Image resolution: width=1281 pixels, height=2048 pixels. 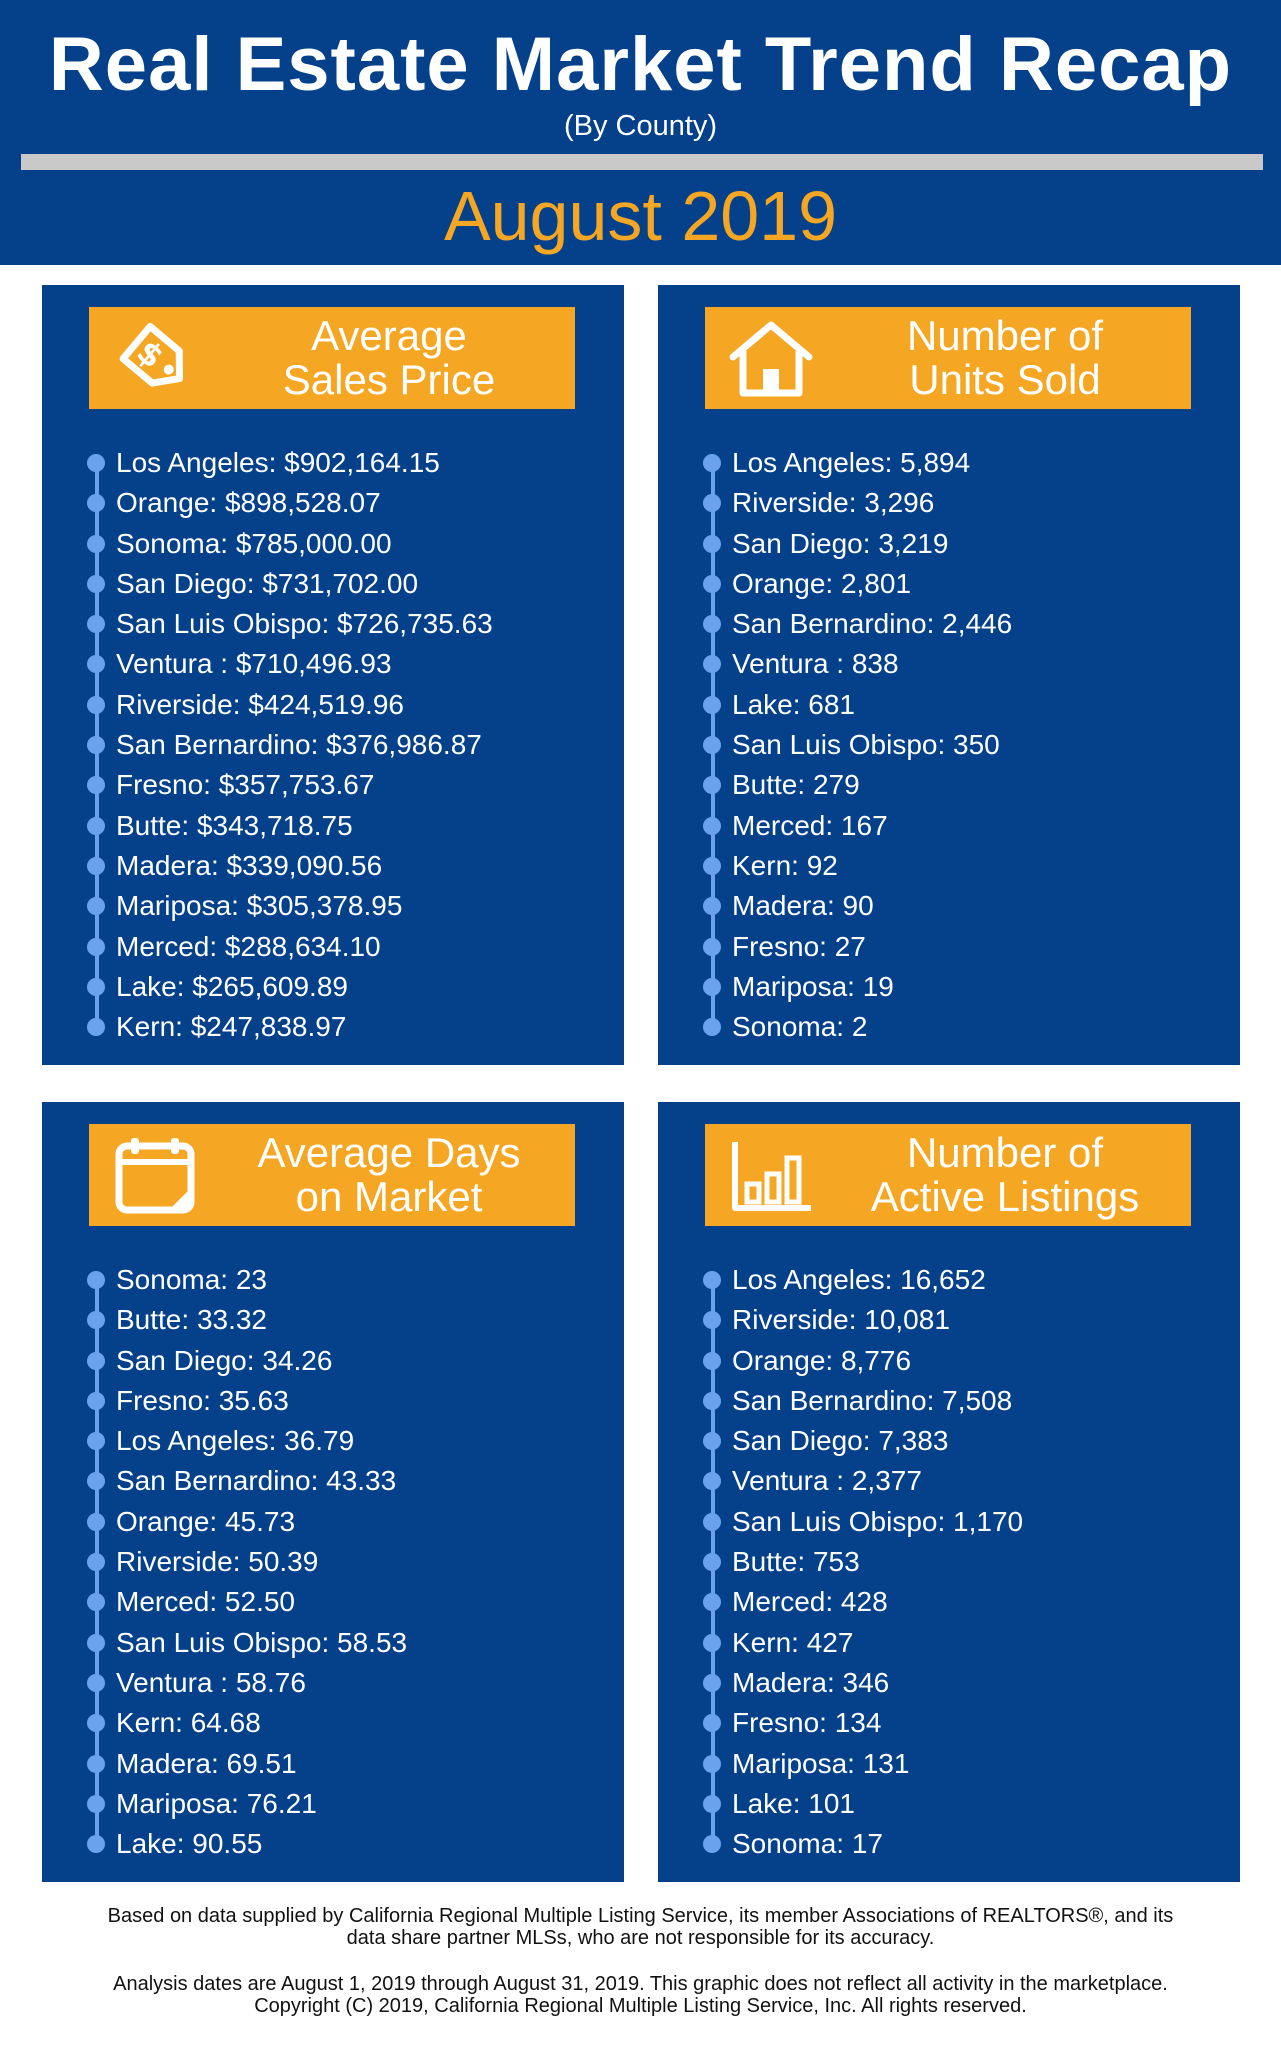 What do you see at coordinates (962, 1401) in the screenshot?
I see `list-item: San Bernardino: 7,508` at bounding box center [962, 1401].